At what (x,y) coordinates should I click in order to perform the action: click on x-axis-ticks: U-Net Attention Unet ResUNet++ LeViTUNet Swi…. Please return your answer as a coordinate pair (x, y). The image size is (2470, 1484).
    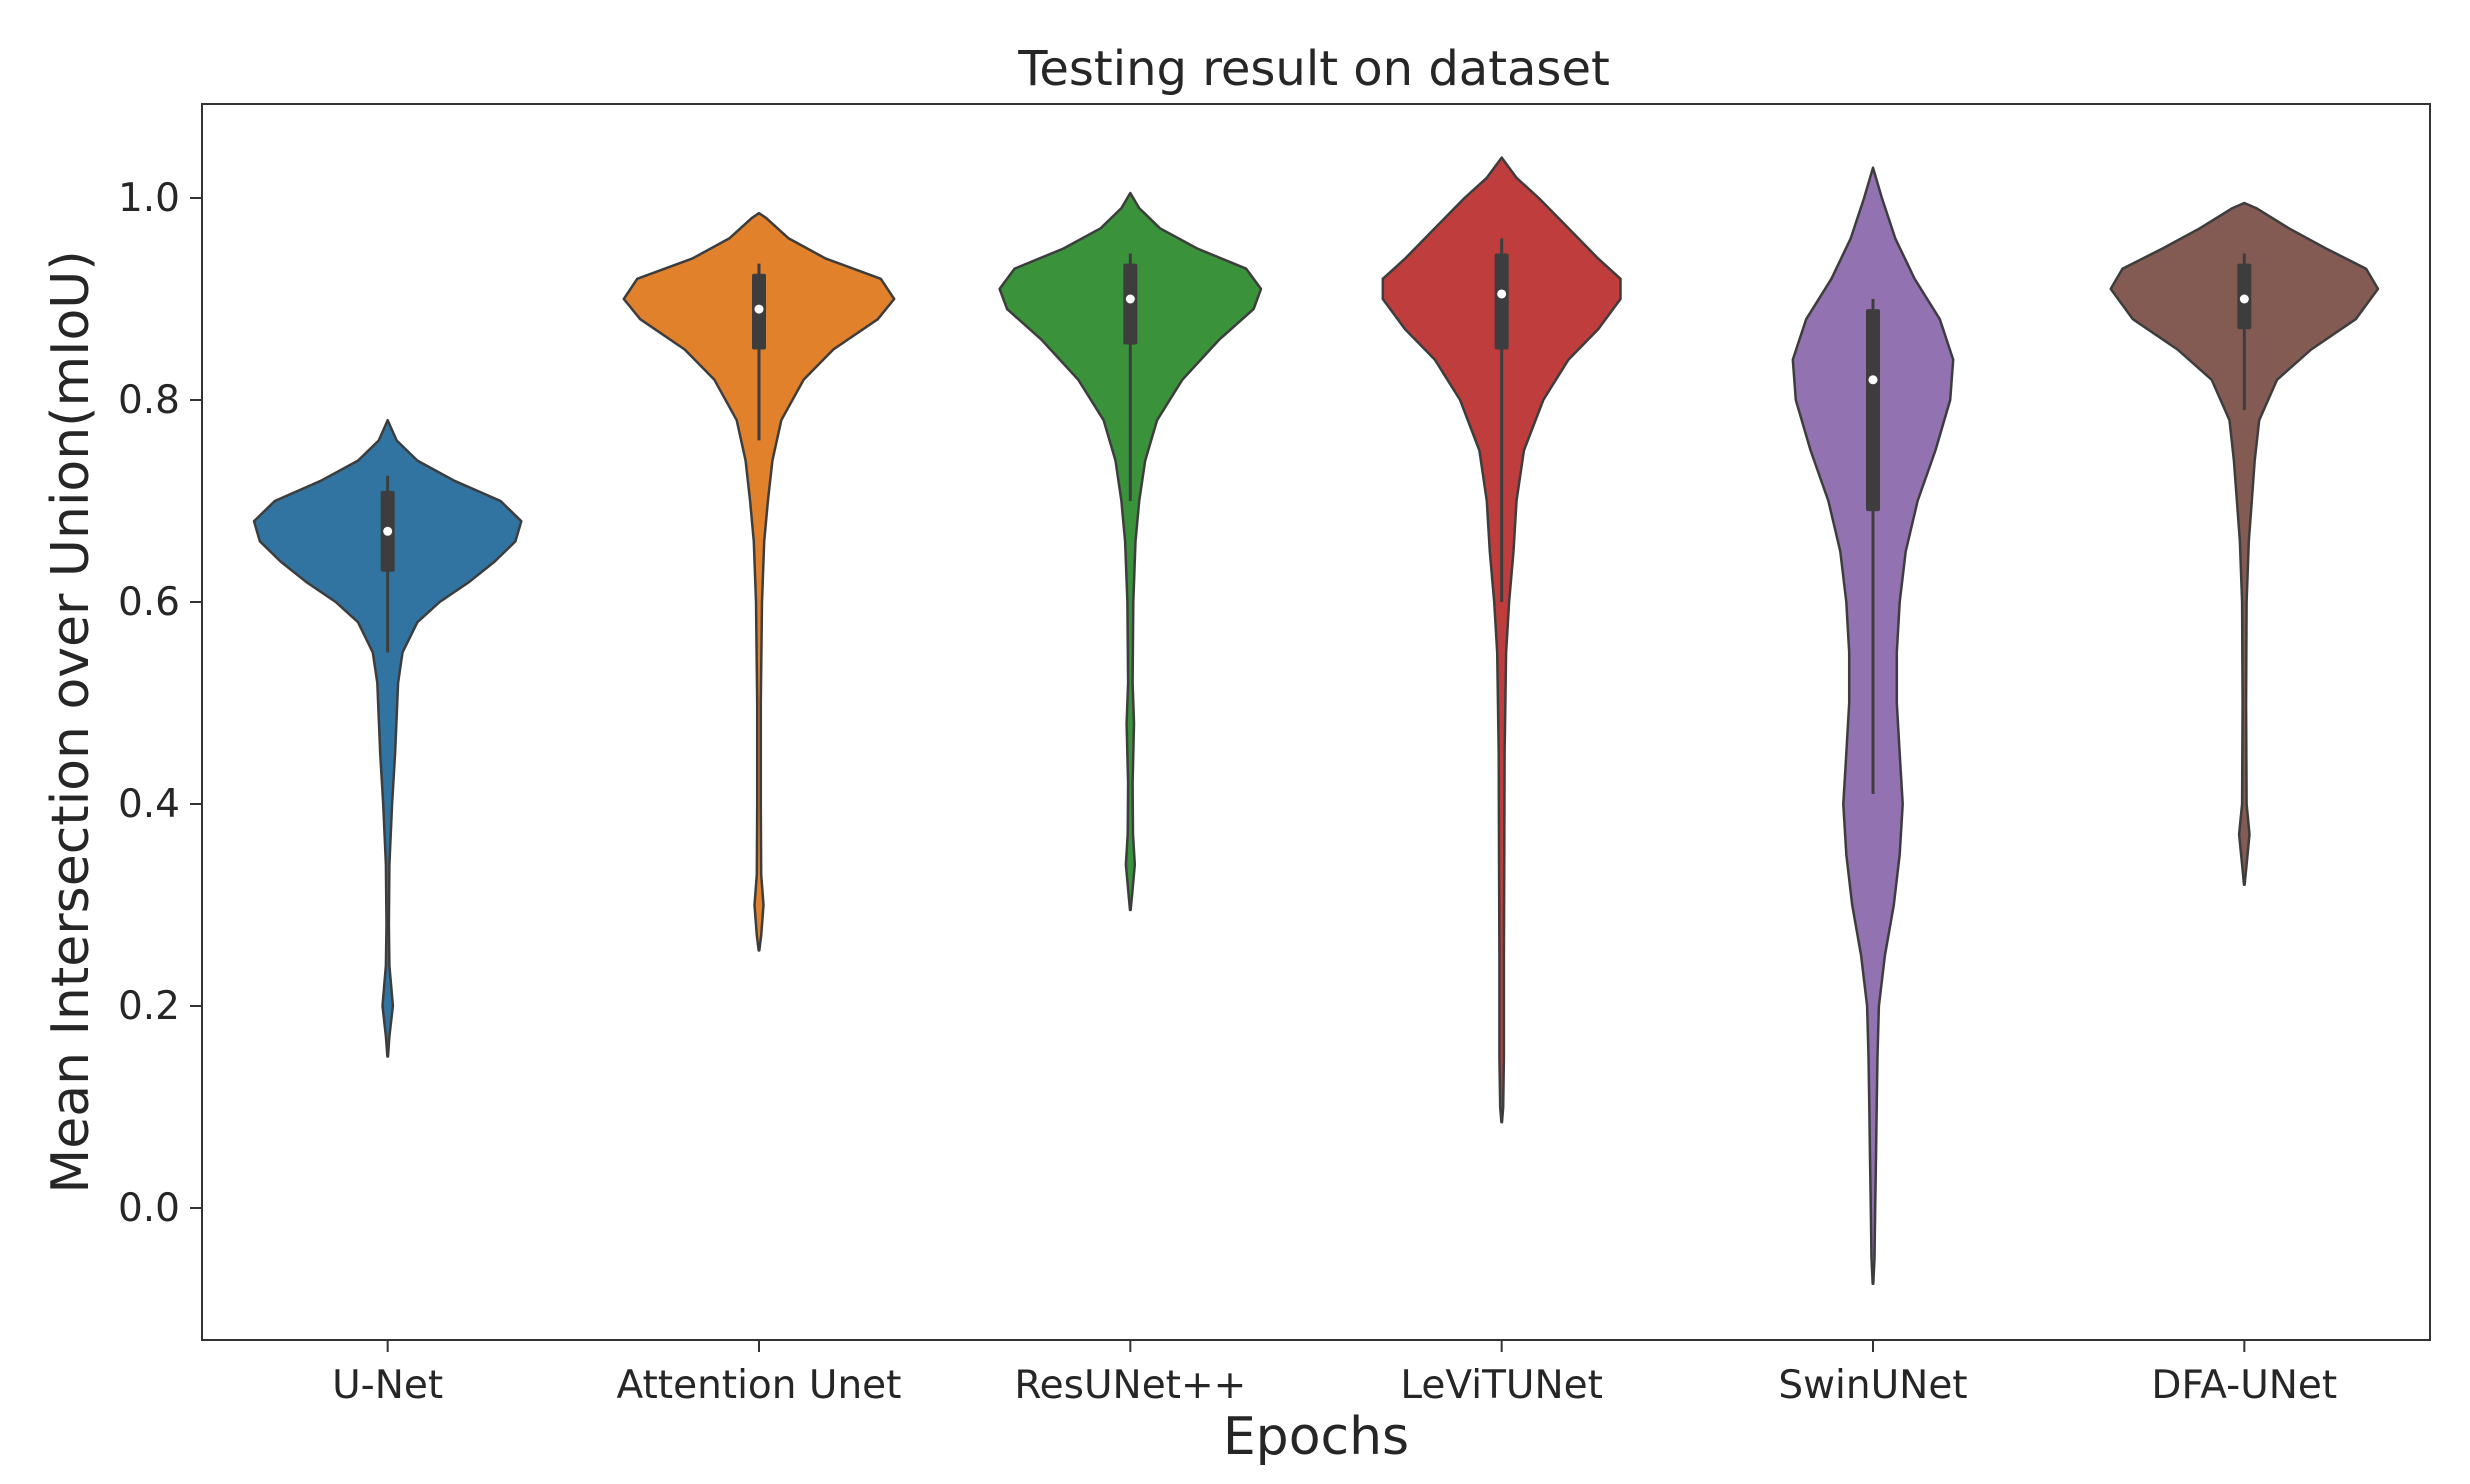
    Looking at the image, I should click on (1334, 1374).